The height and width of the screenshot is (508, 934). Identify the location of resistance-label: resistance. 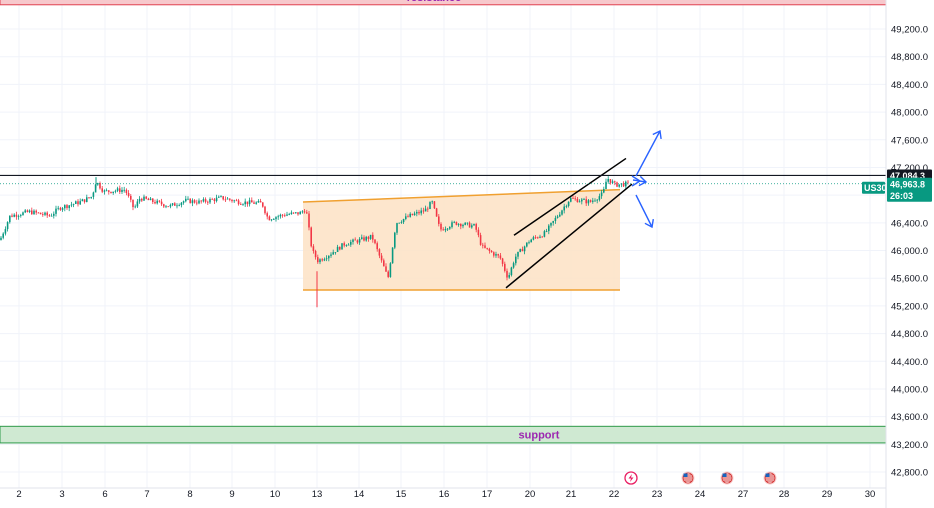
(434, 2).